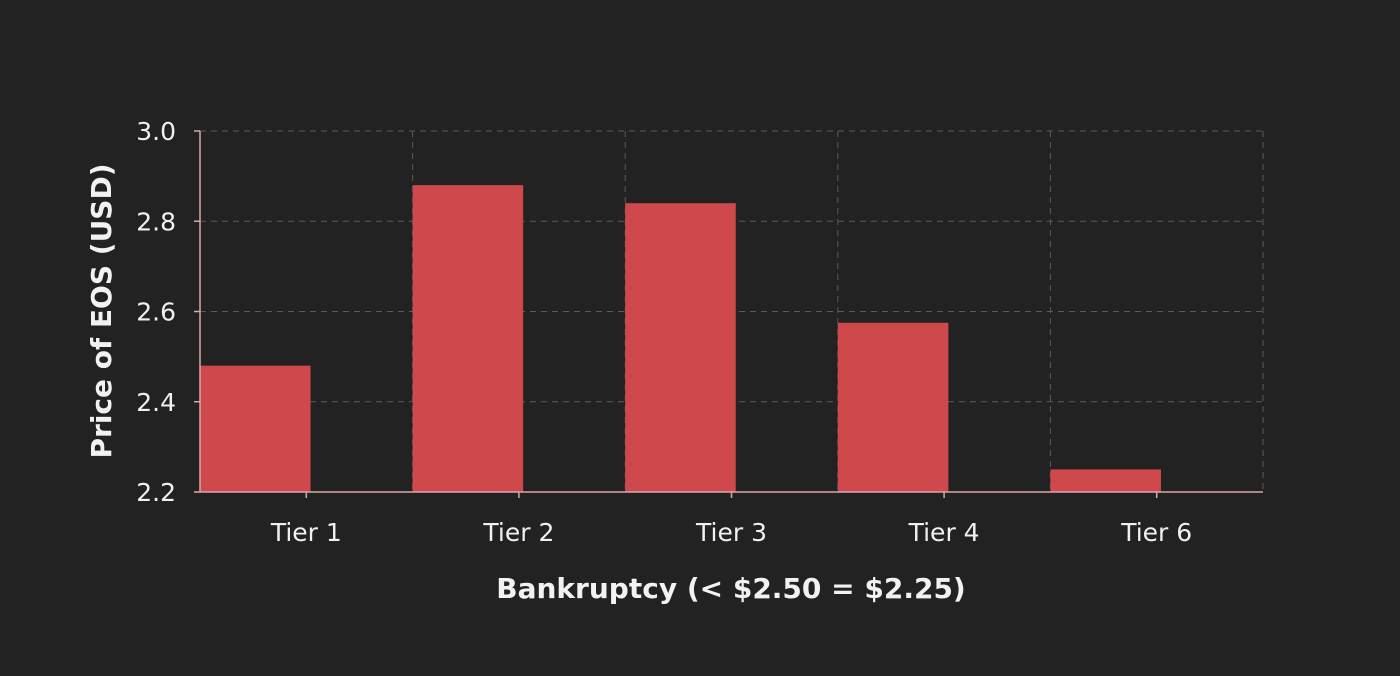  Describe the element at coordinates (101, 310) in the screenshot. I see `y-axis-title: Price of EOS (USD)` at that location.